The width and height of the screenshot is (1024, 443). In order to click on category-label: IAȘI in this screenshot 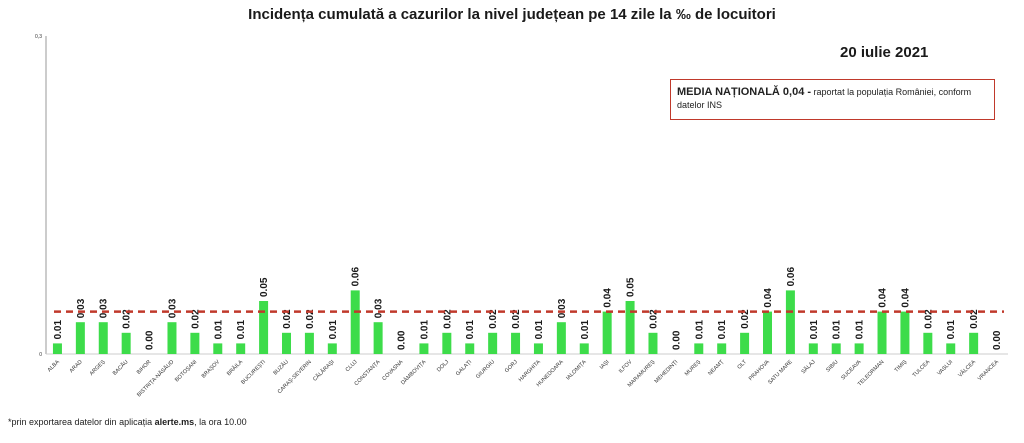, I will do `click(605, 365)`.